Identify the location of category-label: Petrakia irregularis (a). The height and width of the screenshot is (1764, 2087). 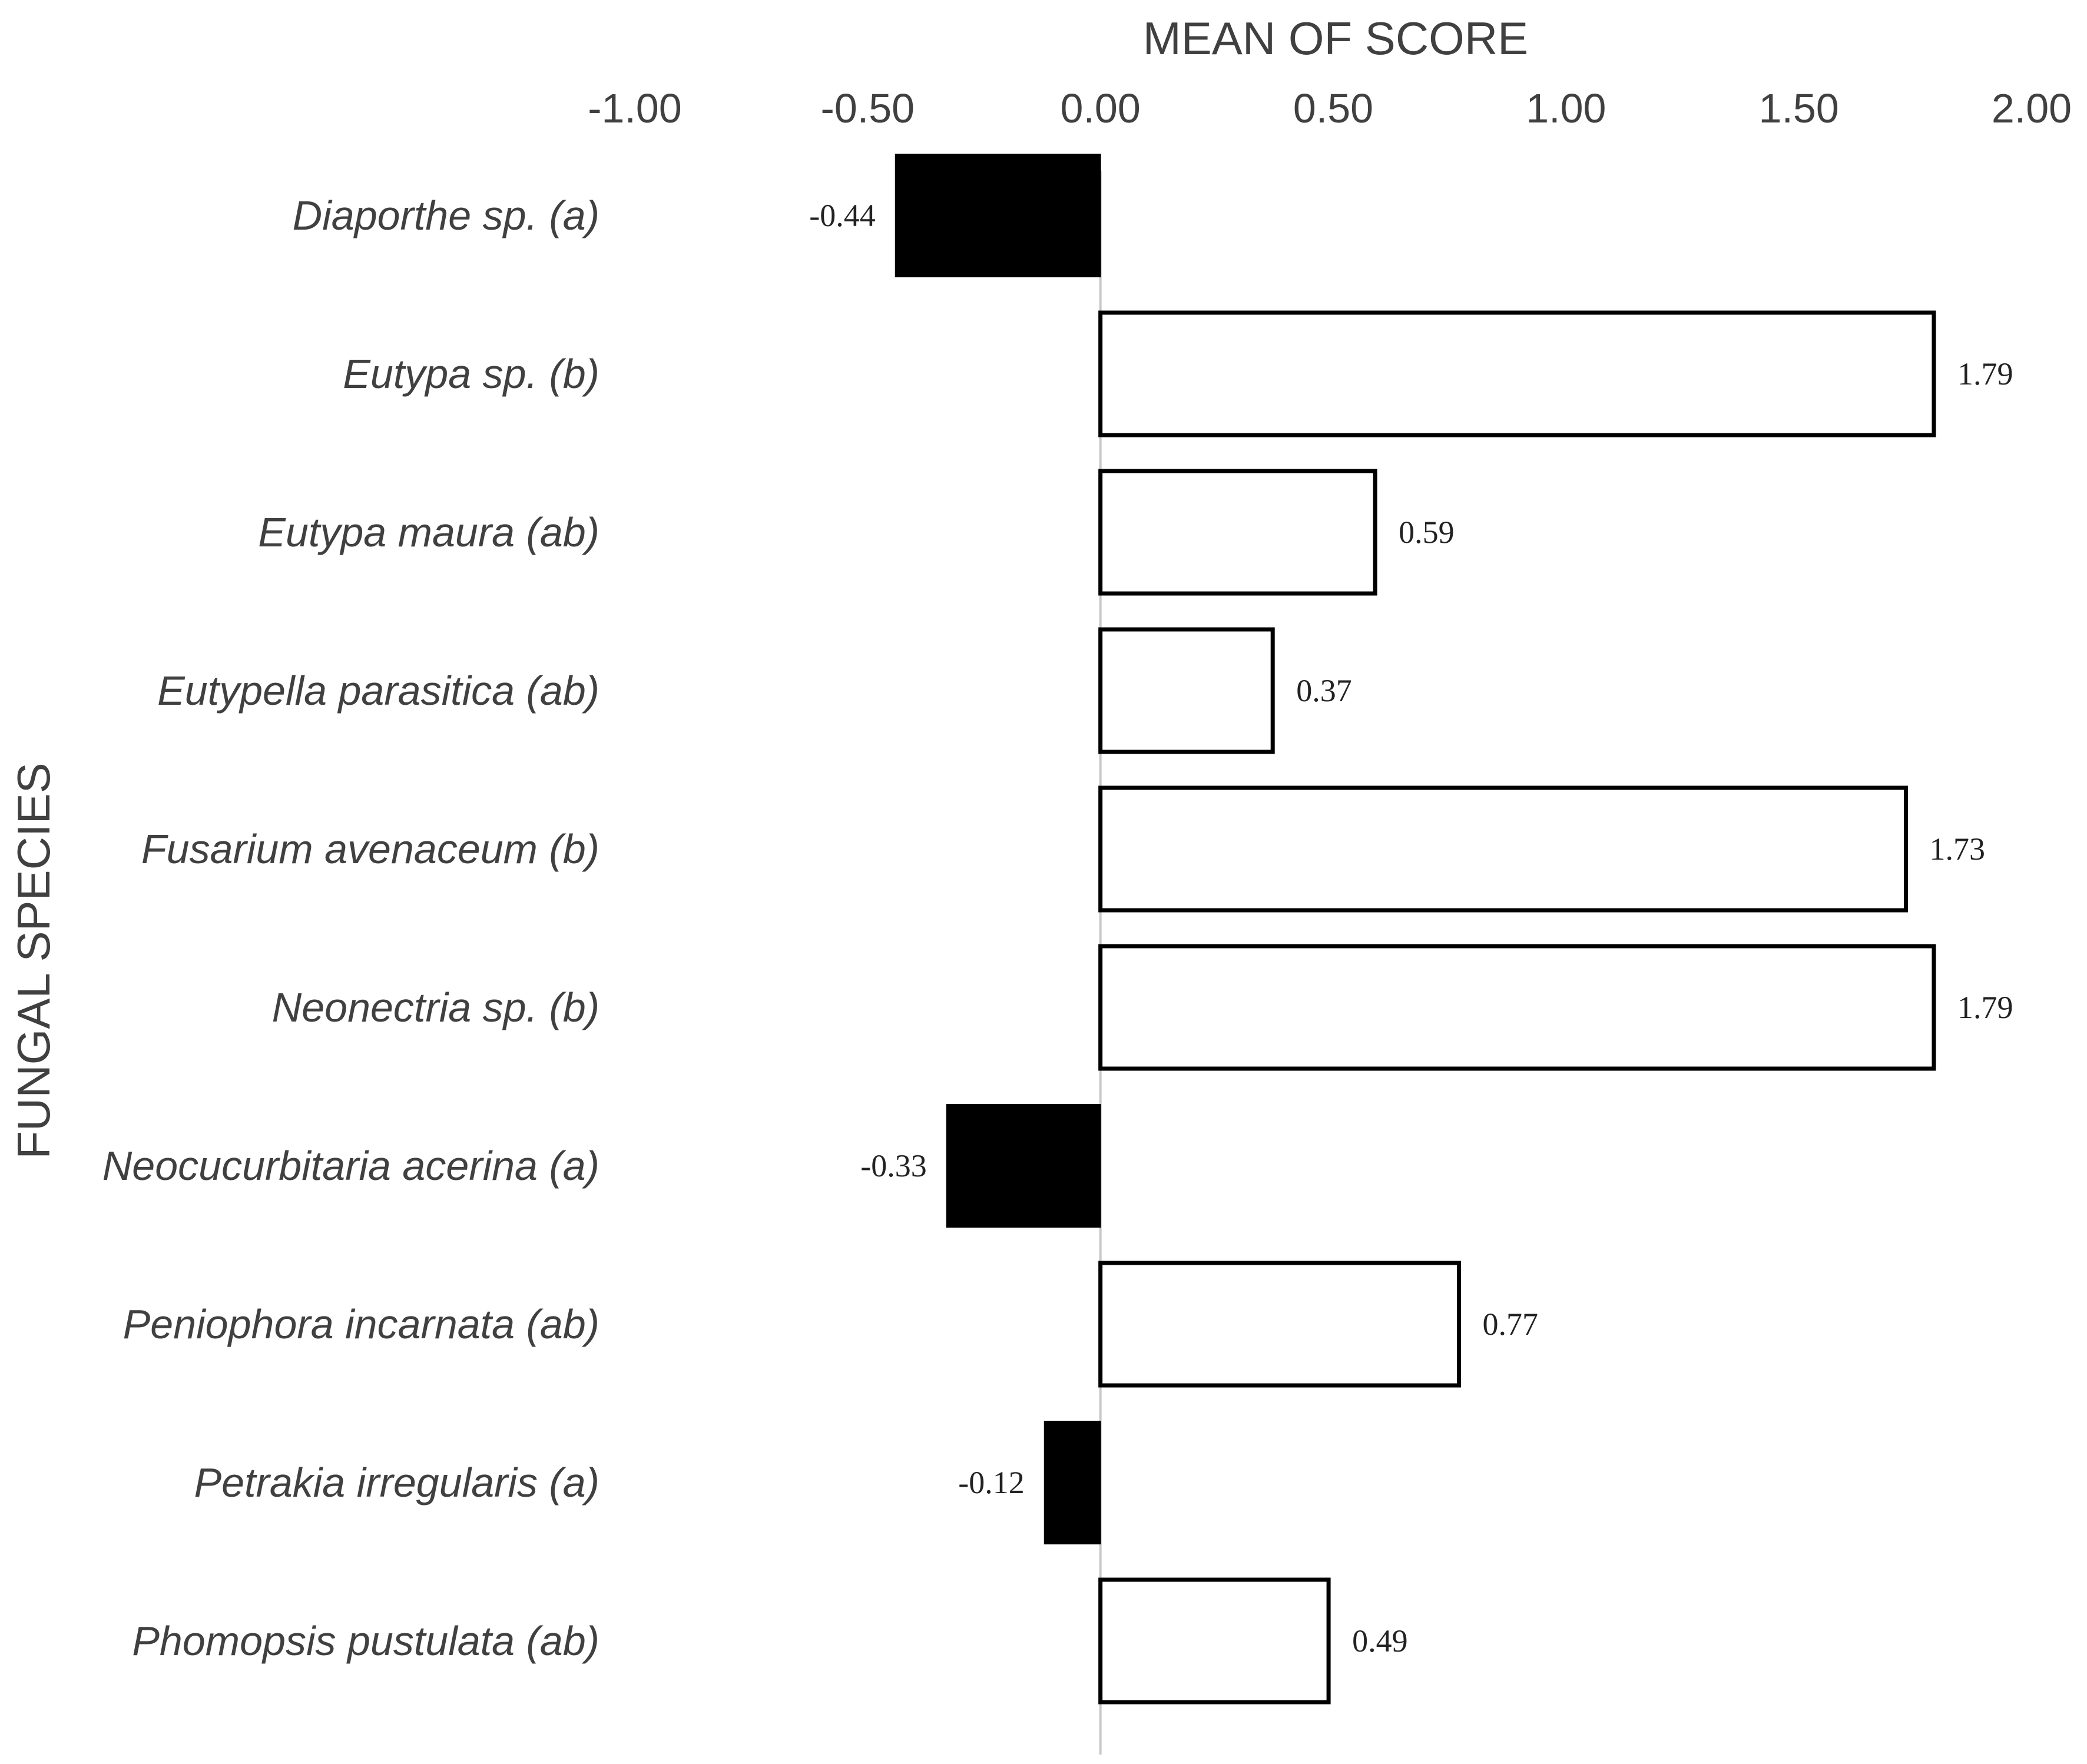
(396, 1483).